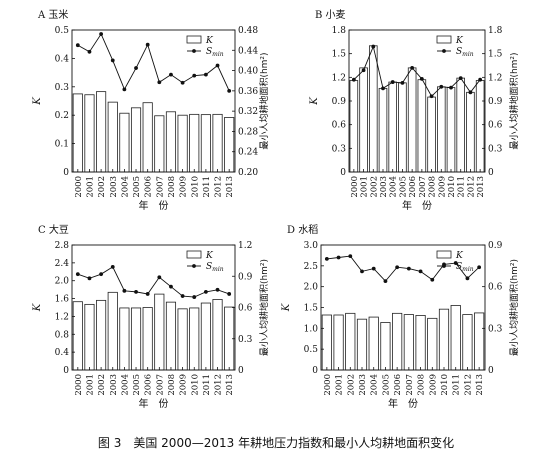 The width and height of the screenshot is (552, 459). I want to click on x-tick-label: 2013, so click(230, 187).